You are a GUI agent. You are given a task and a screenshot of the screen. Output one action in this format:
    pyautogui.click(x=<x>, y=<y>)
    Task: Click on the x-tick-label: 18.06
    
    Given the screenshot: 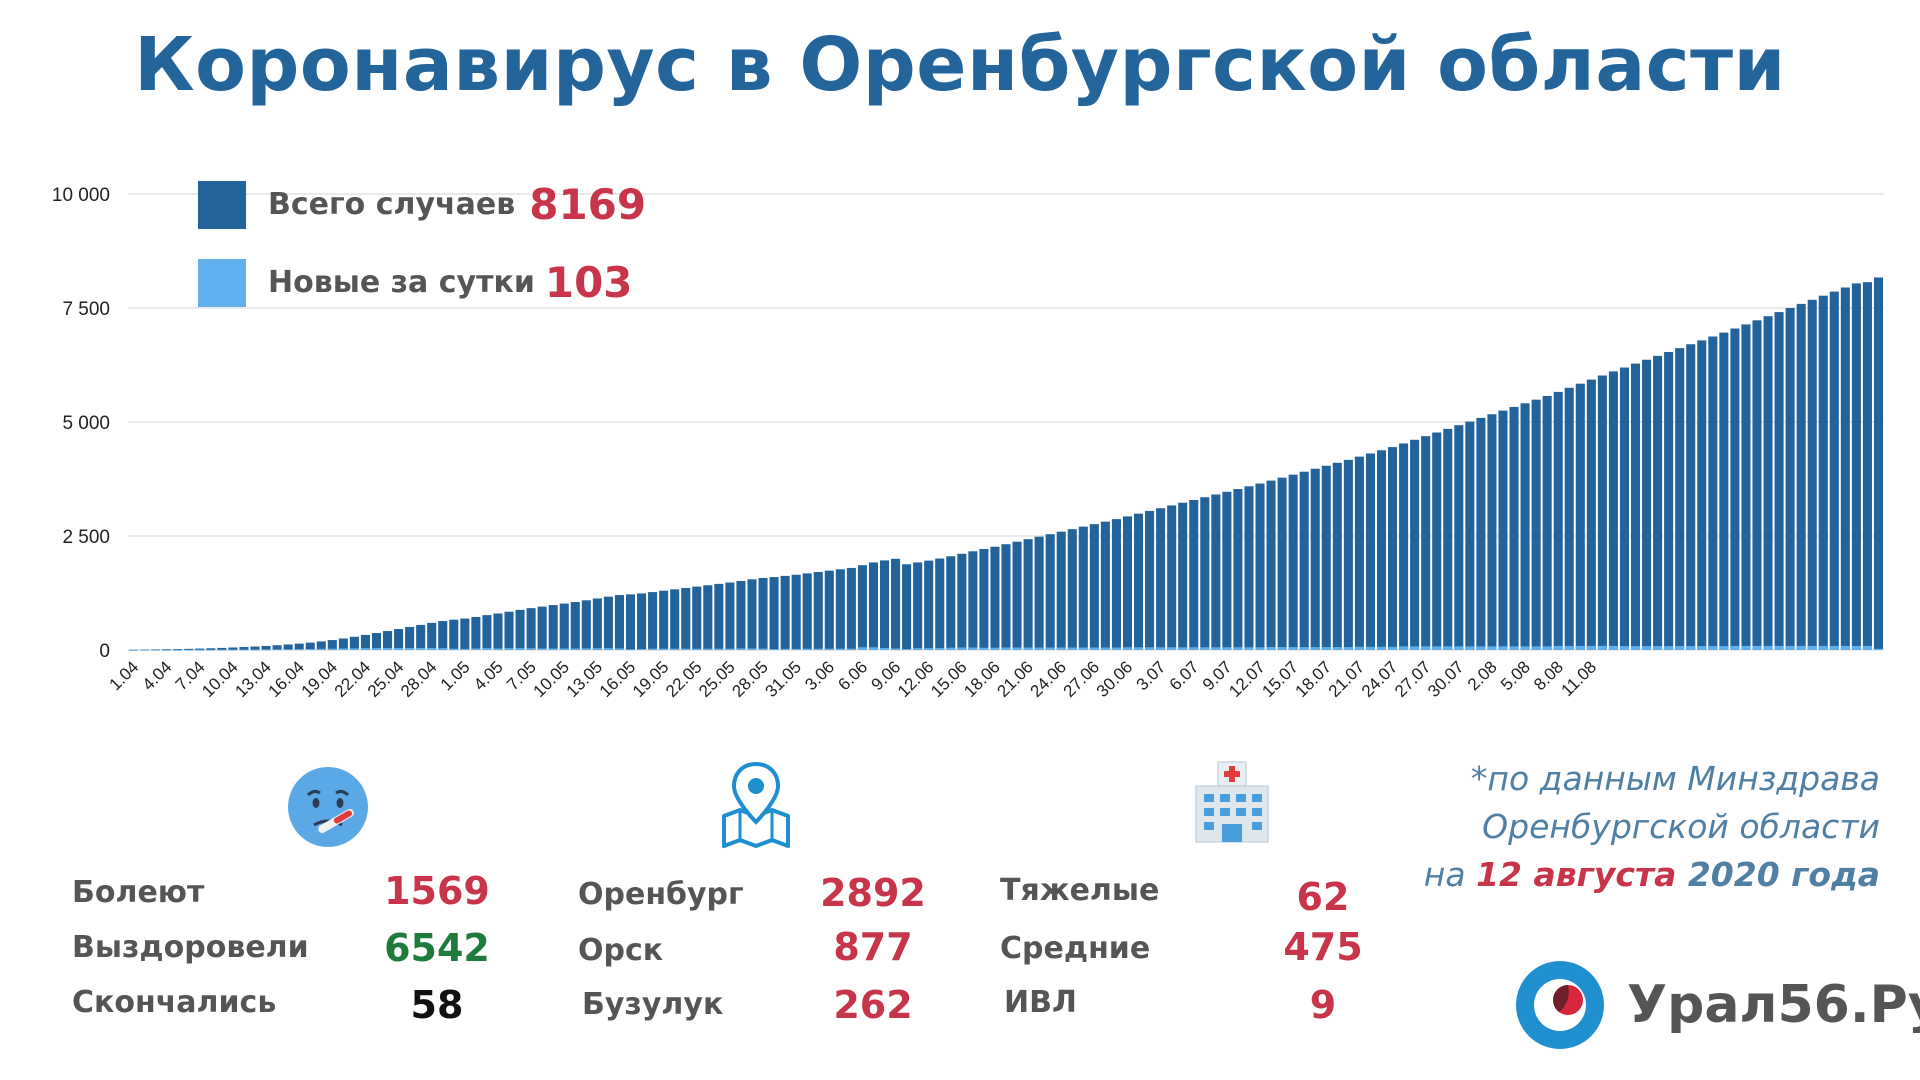 What is the action you would take?
    pyautogui.click(x=982, y=679)
    